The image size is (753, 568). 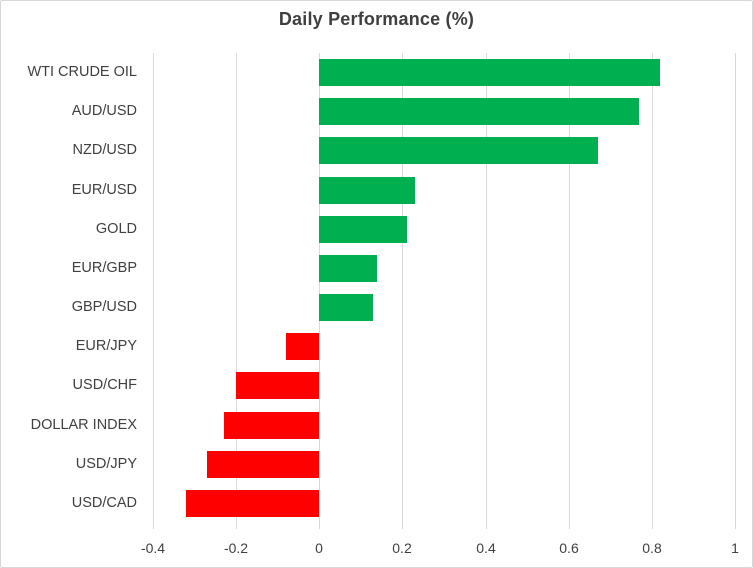 I want to click on bar-gold, so click(x=363, y=229).